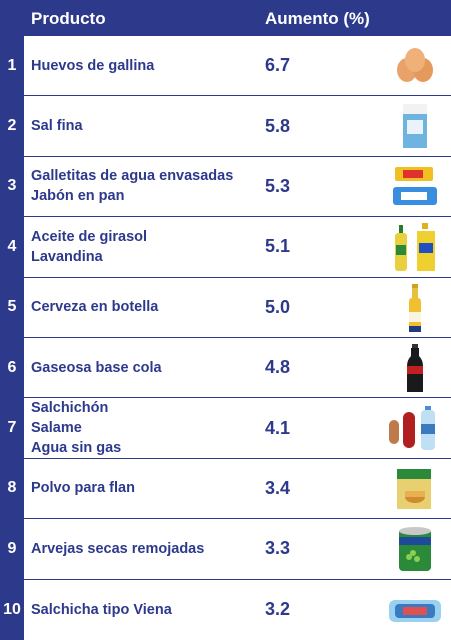 The height and width of the screenshot is (640, 451). I want to click on product-names: Arvejas secas remojadas, so click(143, 548).